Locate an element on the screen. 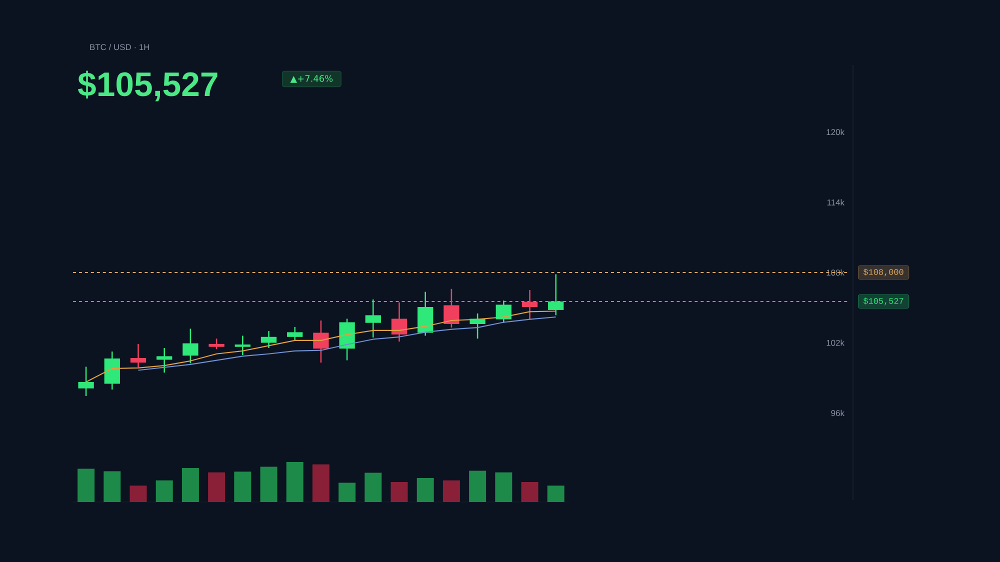 The width and height of the screenshot is (1000, 562). y-tick-label: 120k is located at coordinates (835, 132).